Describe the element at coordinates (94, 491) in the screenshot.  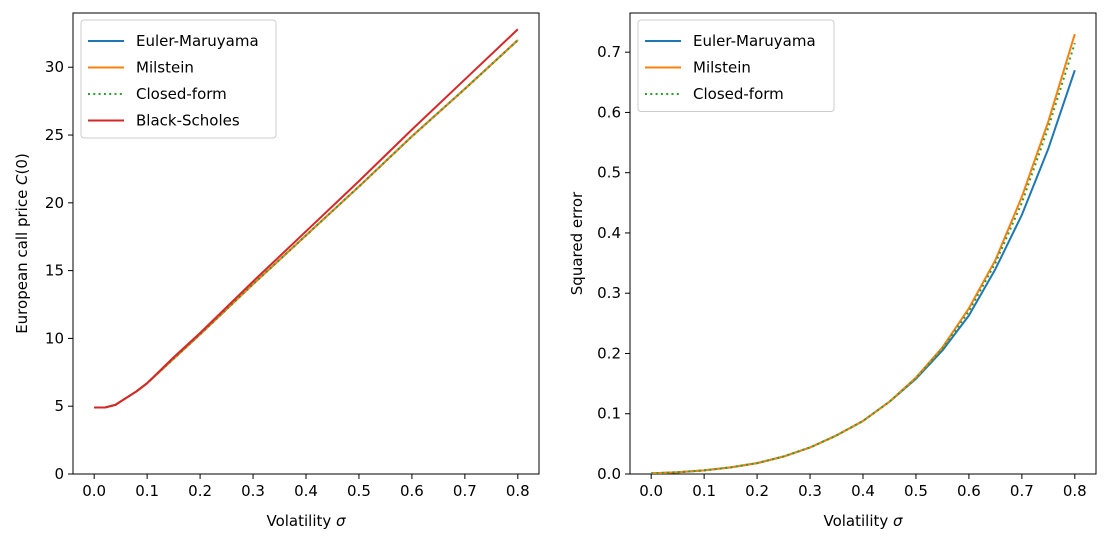
I see `left-x-tick-label: 0.0` at that location.